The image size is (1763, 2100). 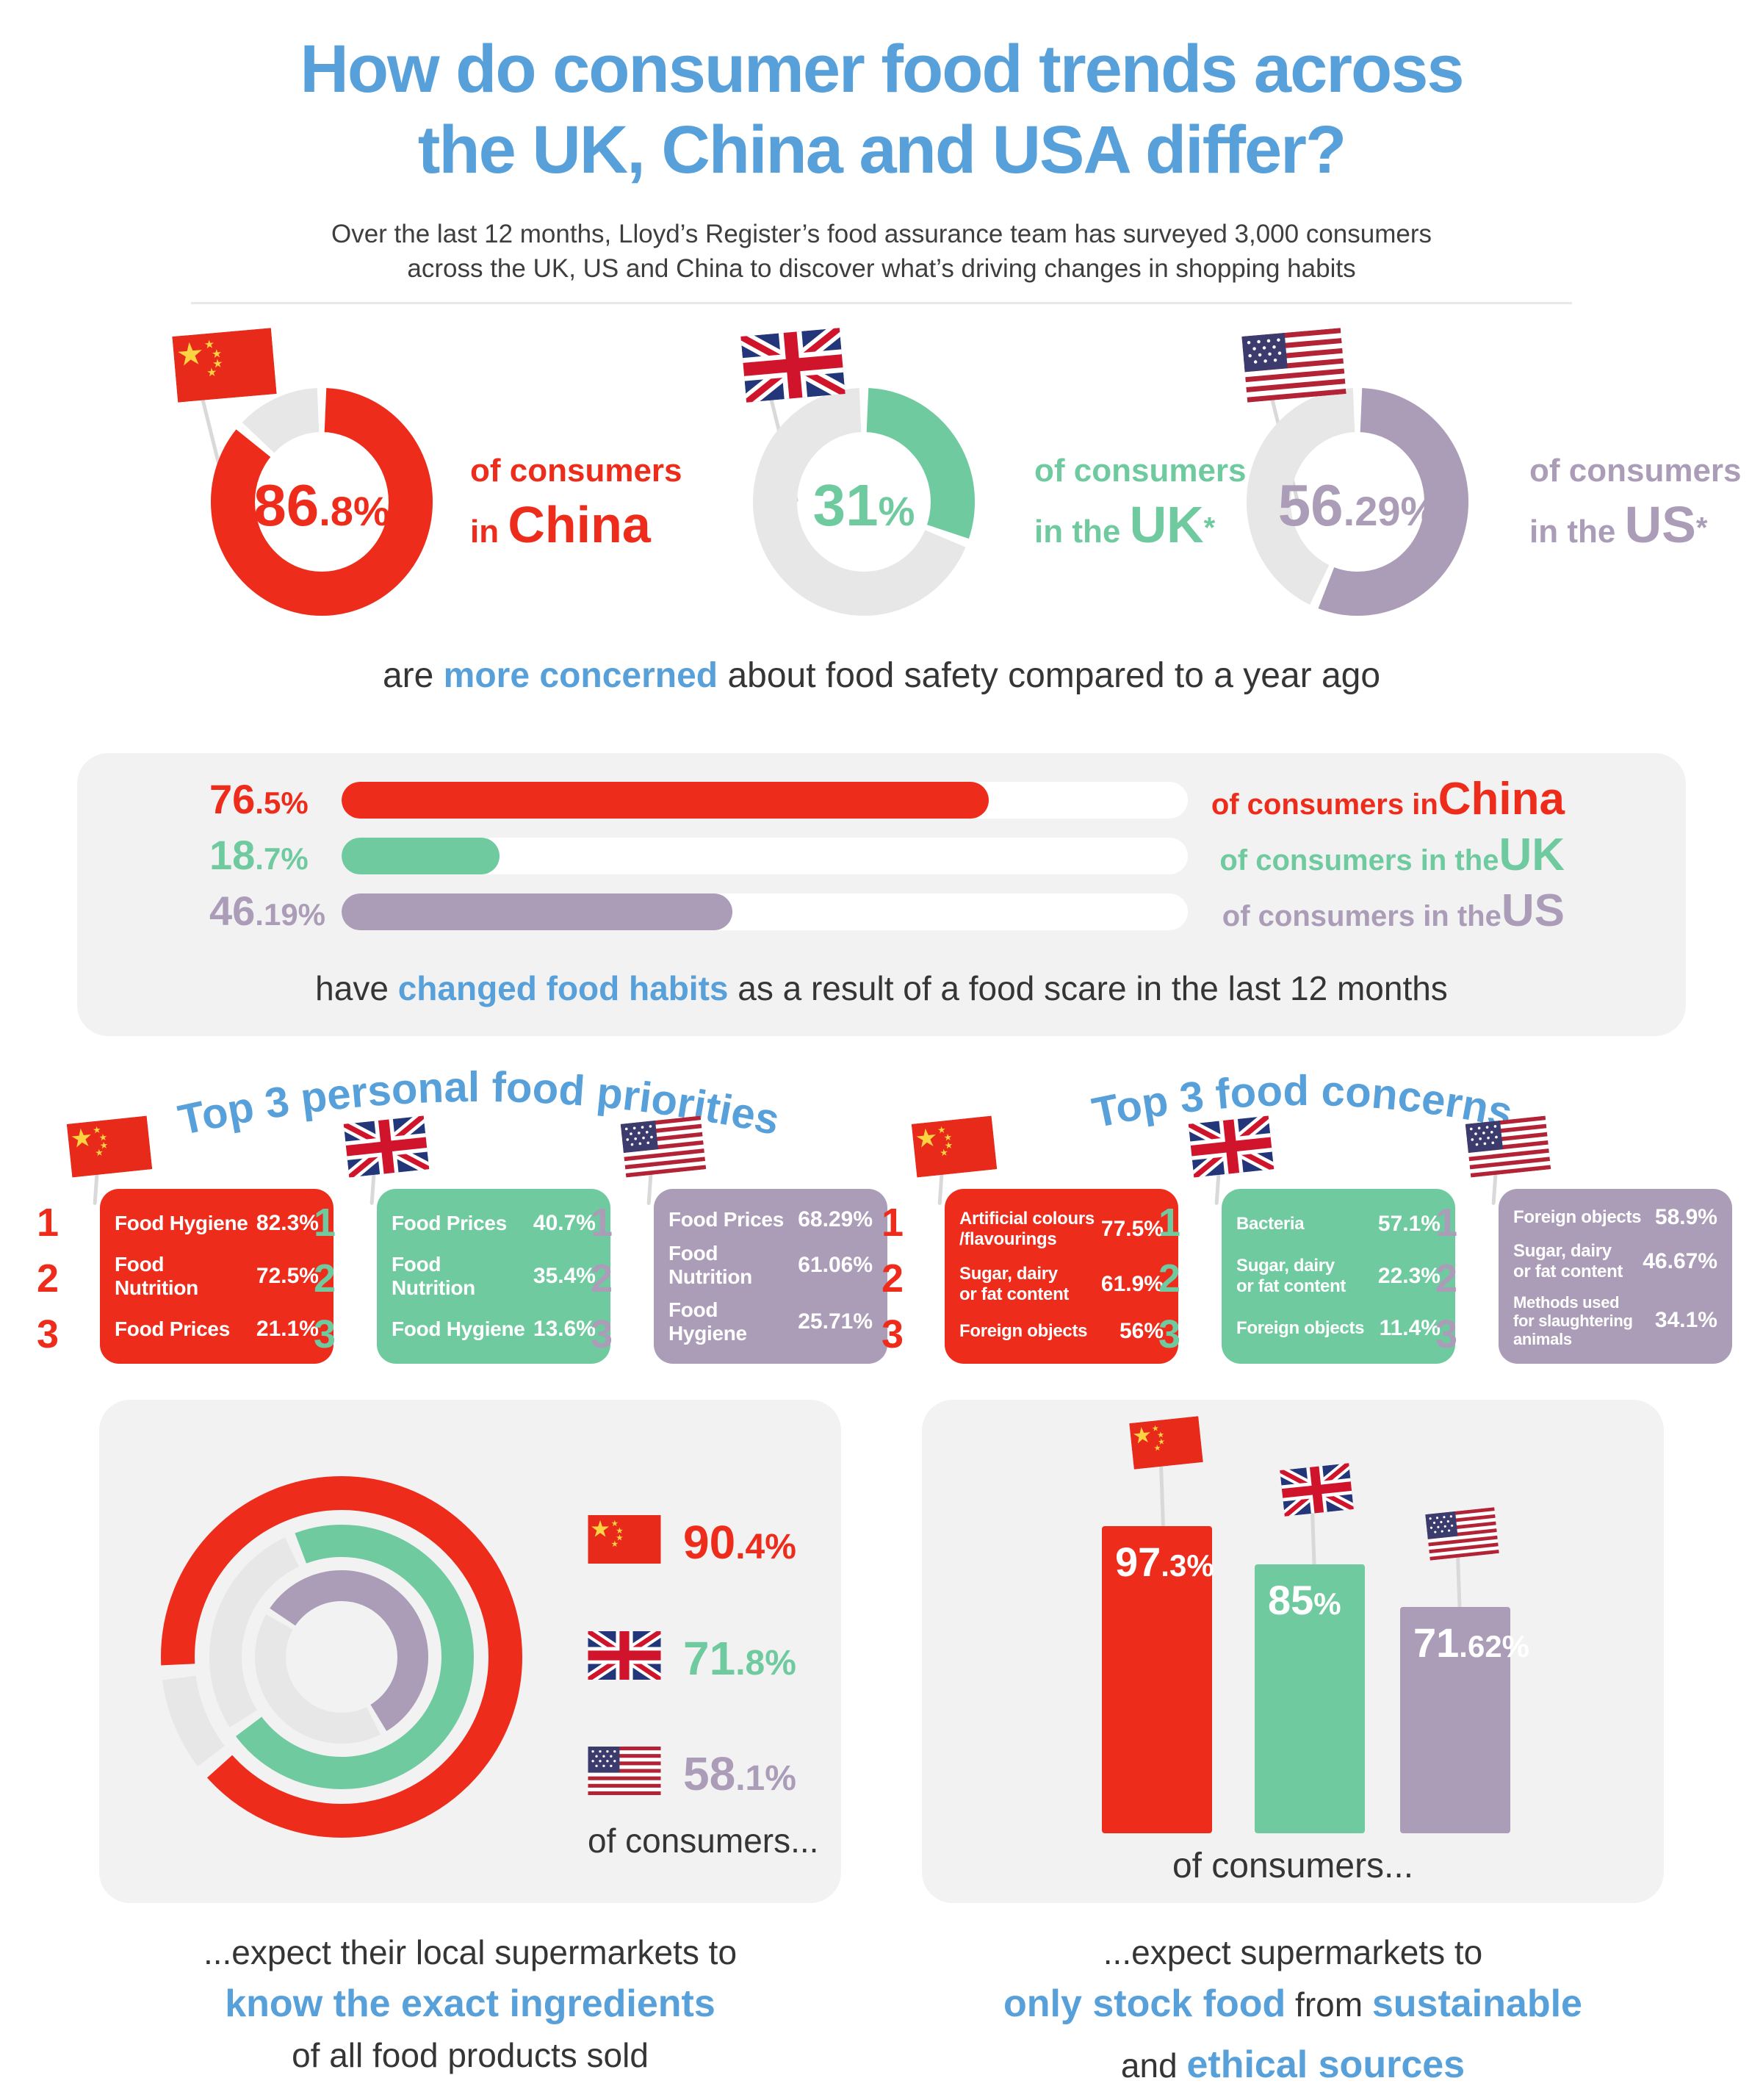 What do you see at coordinates (576, 503) in the screenshot?
I see `china-donut-caption: of consumers in China` at bounding box center [576, 503].